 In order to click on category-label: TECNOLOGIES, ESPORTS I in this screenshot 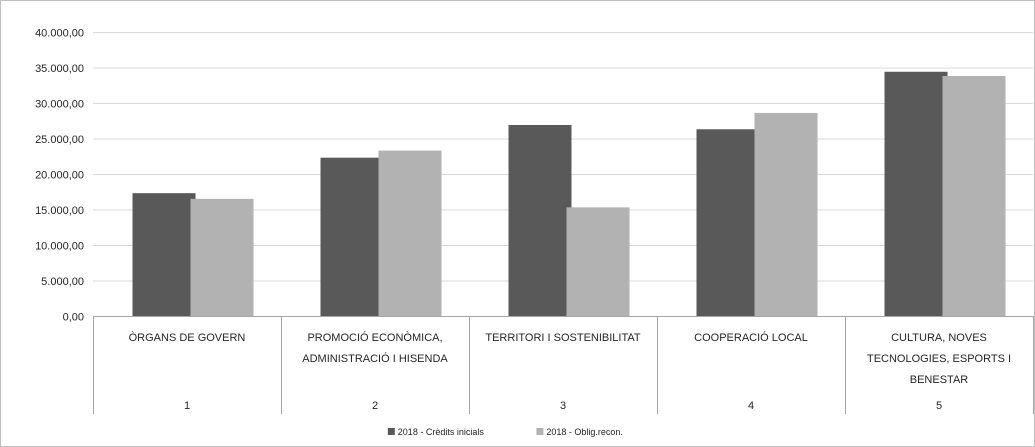, I will do `click(939, 359)`.